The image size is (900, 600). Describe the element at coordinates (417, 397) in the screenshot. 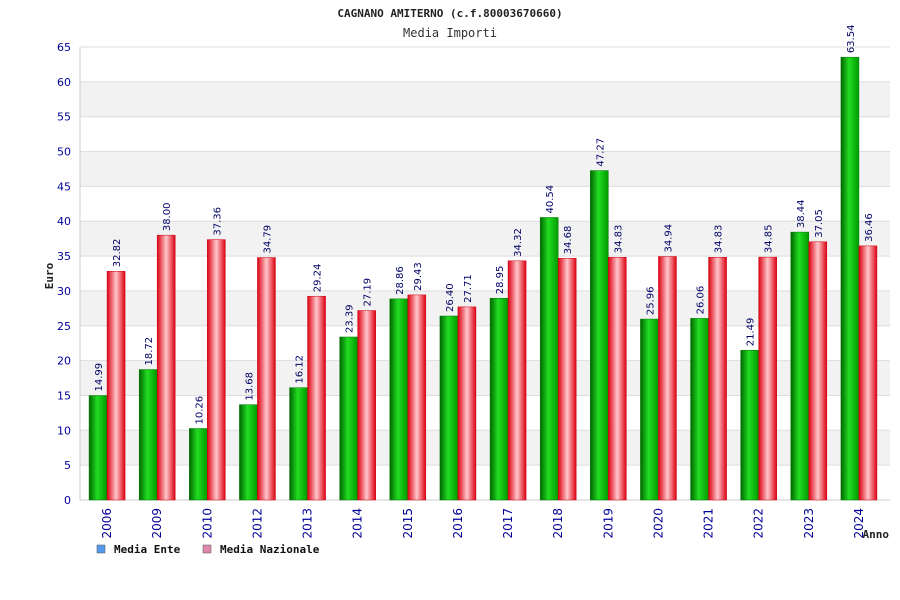

I see `bar-media-nazionale-2015` at that location.